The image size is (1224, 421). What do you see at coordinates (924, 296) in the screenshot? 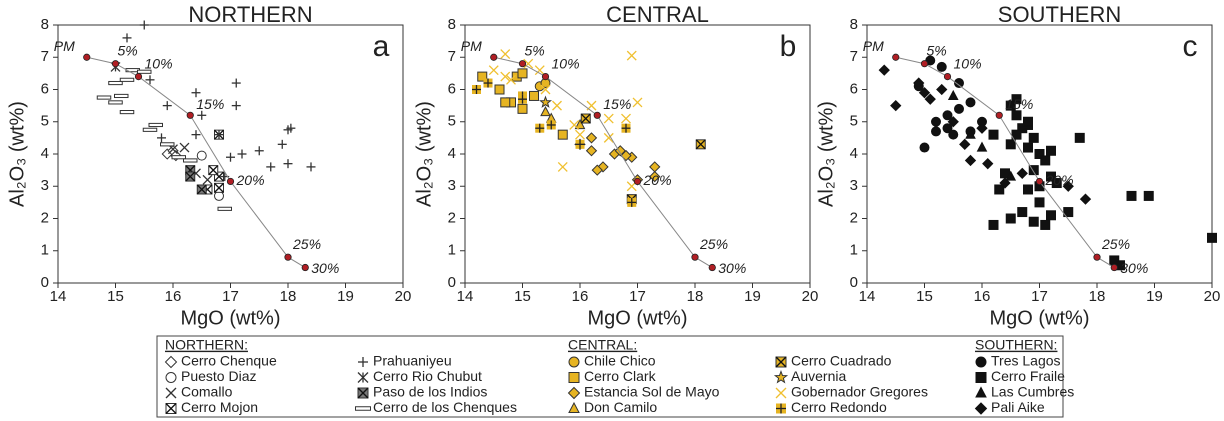
I see `x-tick-label: 15` at bounding box center [924, 296].